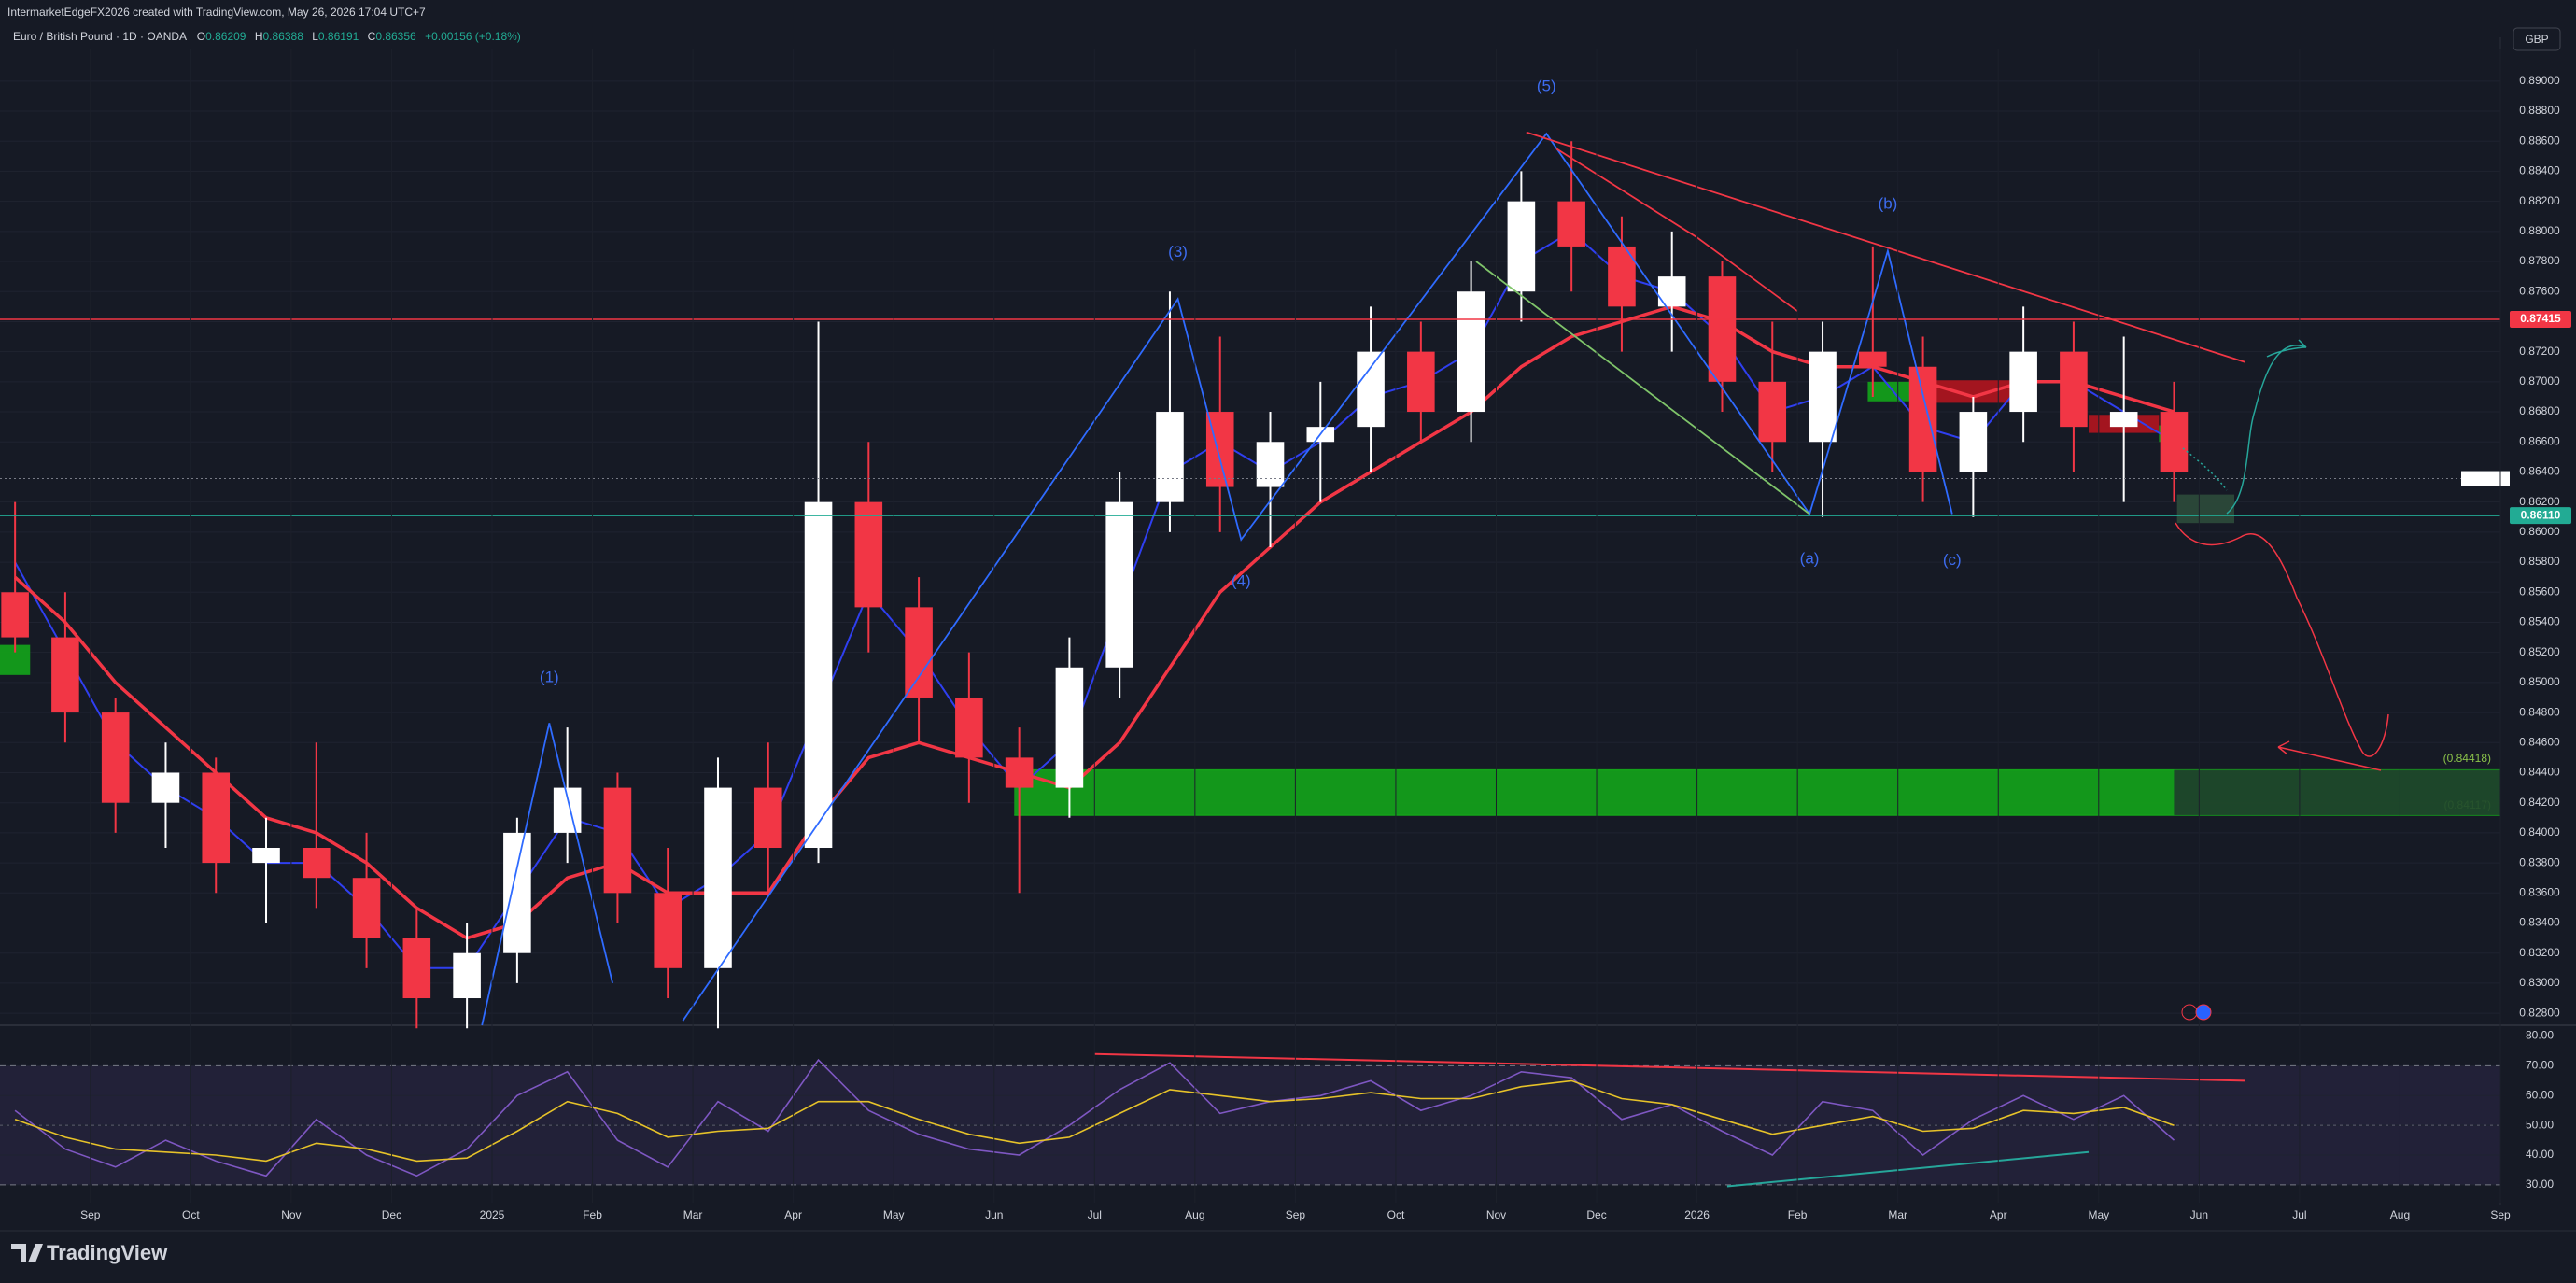  Describe the element at coordinates (2540, 319) in the screenshot. I see `level-label: 0.87415` at that location.